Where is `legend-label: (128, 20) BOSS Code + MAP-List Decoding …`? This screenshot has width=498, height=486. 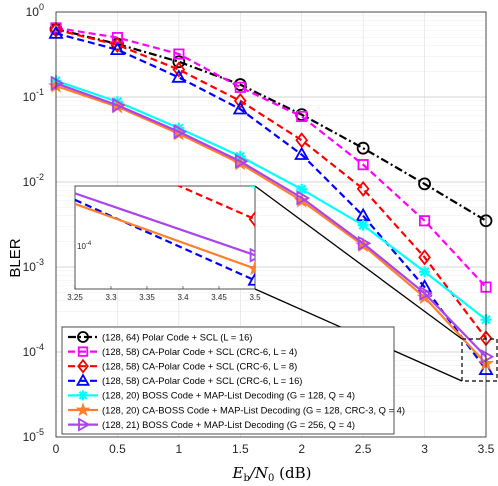
legend-label: (128, 20) BOSS Code + MAP-List Decoding … is located at coordinates (228, 395).